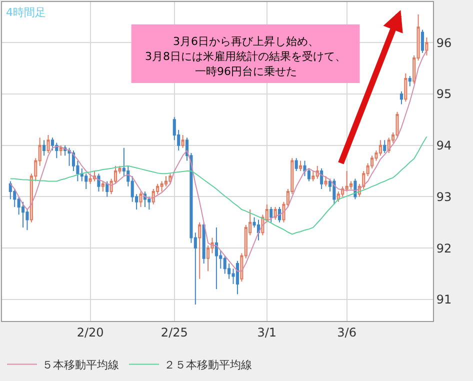 This screenshot has width=473, height=381. I want to click on y-tick-label: 91, so click(444, 299).